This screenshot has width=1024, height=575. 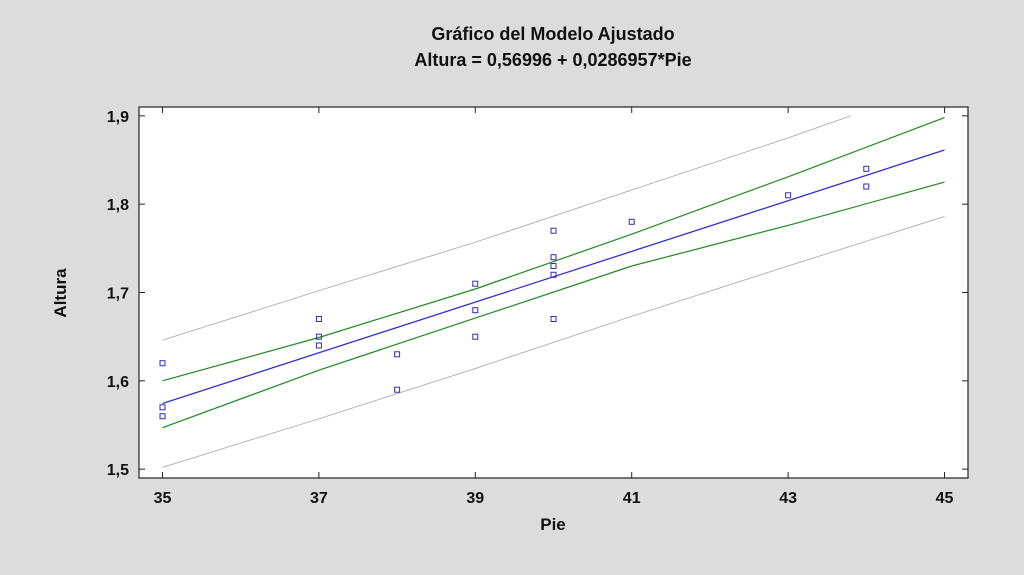 What do you see at coordinates (118, 117) in the screenshot?
I see `y-tick-label: 1,9` at bounding box center [118, 117].